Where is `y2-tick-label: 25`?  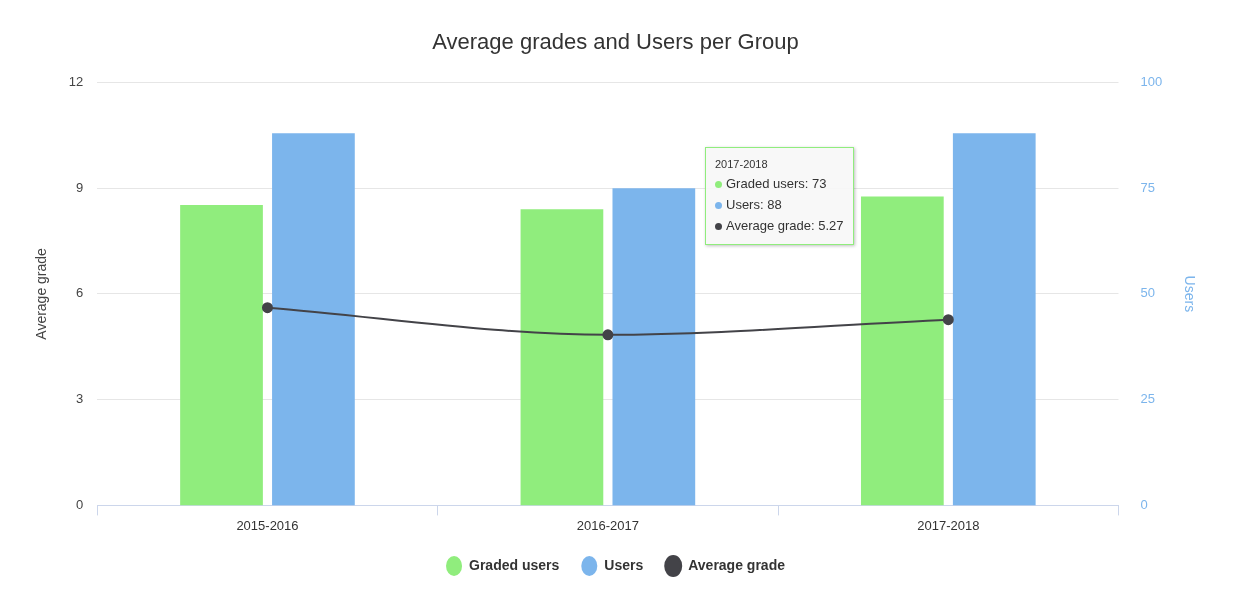
y2-tick-label: 25 is located at coordinates (1147, 399).